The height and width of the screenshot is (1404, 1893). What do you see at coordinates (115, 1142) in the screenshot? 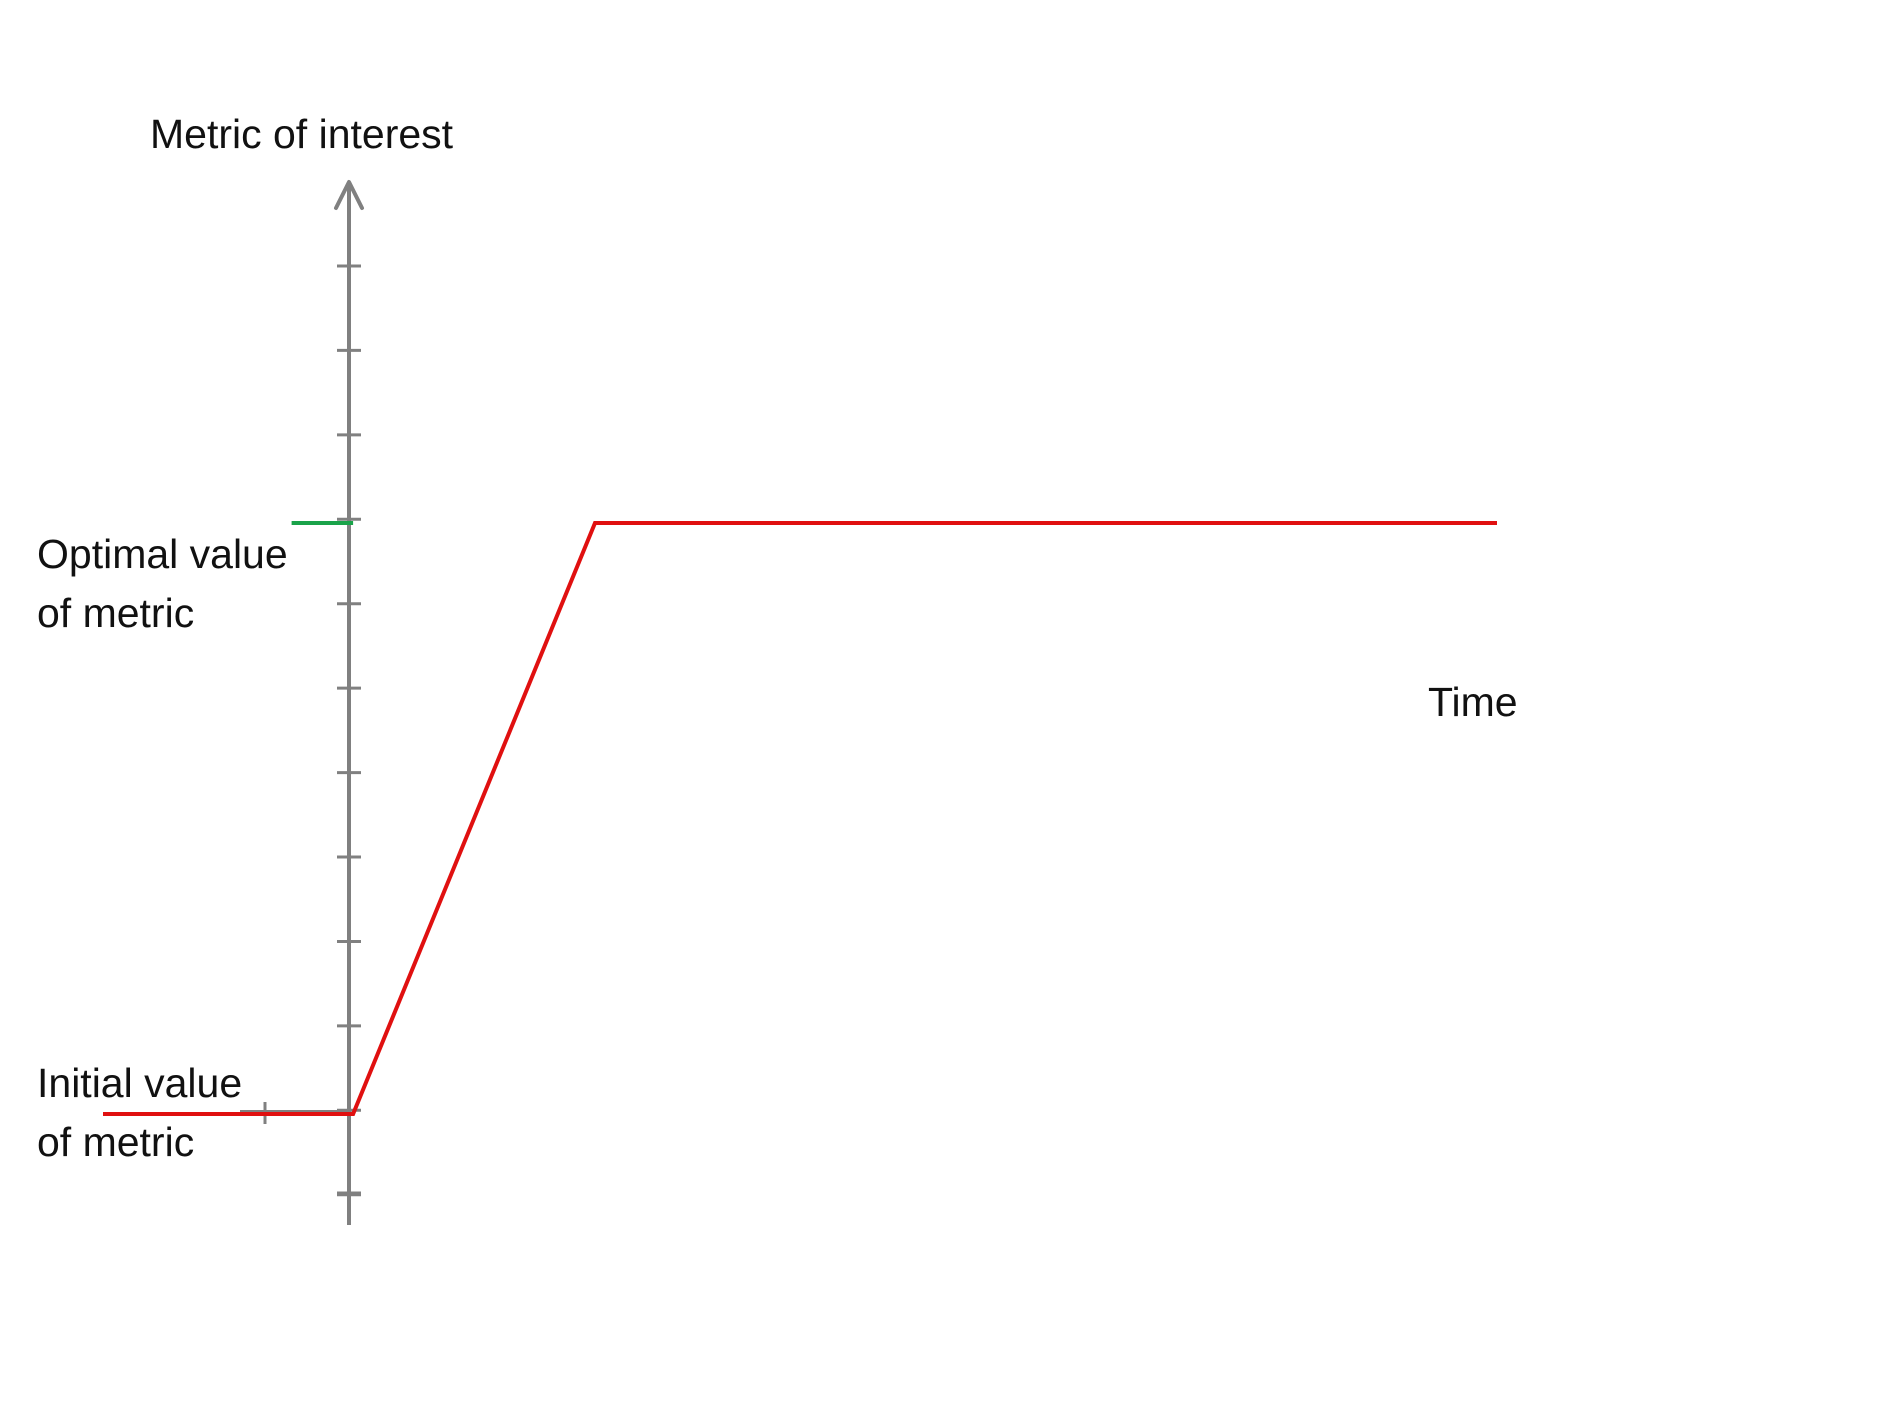
I see `initial-value-label-line2: of metric` at bounding box center [115, 1142].